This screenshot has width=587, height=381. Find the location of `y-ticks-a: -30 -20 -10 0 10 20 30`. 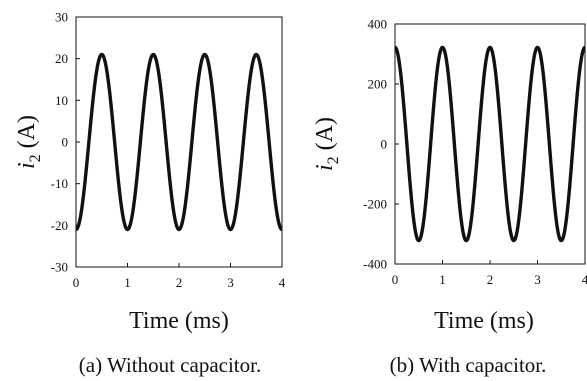

y-ticks-a: -30 -20 -10 0 10 20 30 is located at coordinates (65, 142).